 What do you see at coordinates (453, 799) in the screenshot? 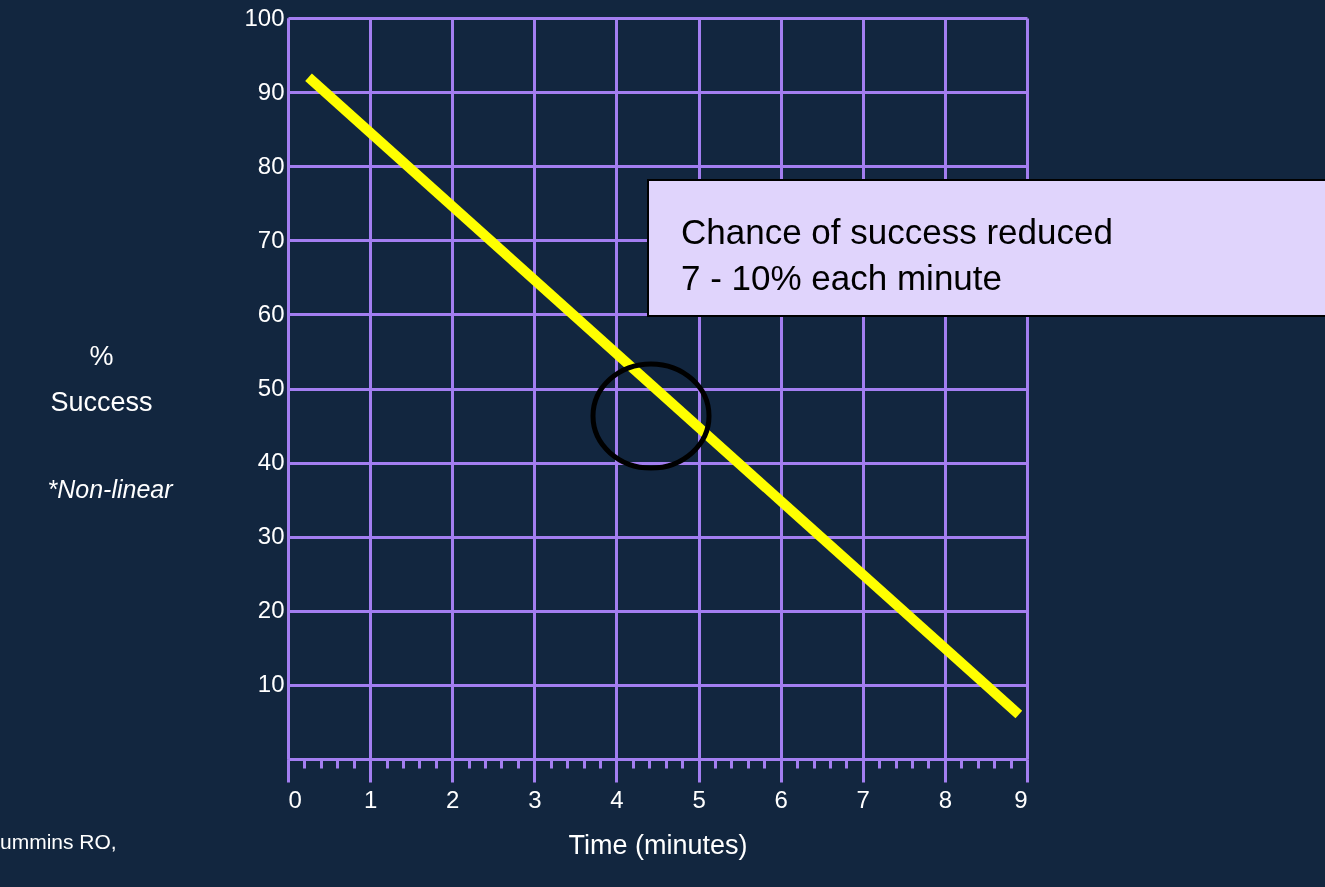
I see `x-tick-label: 2` at bounding box center [453, 799].